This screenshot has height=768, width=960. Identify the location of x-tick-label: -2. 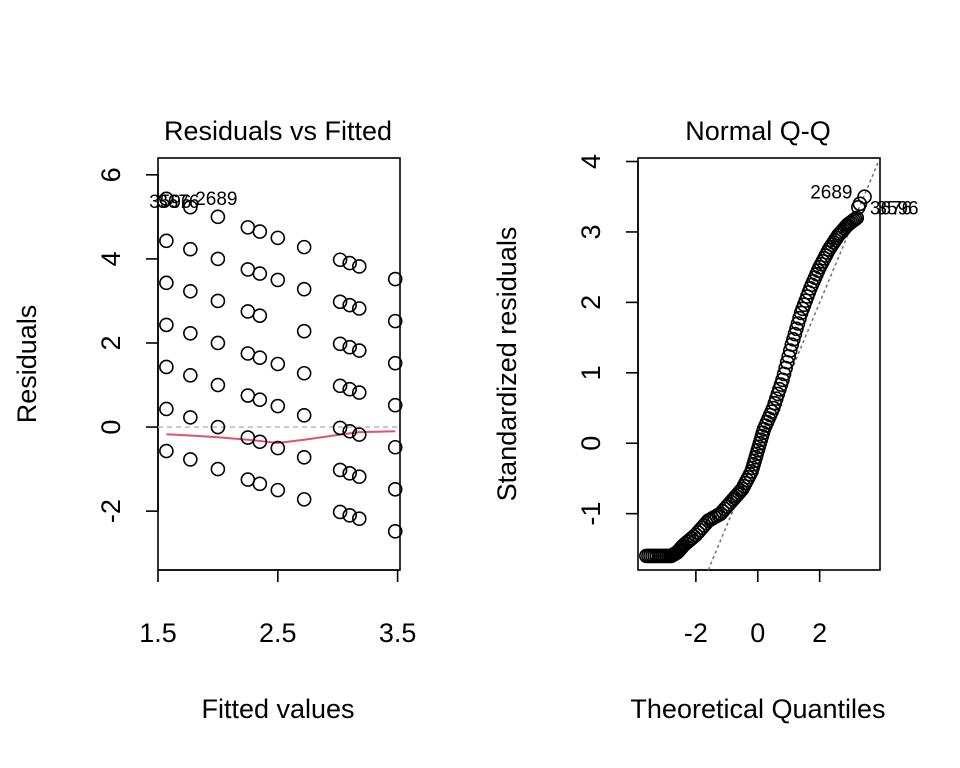
(696, 633).